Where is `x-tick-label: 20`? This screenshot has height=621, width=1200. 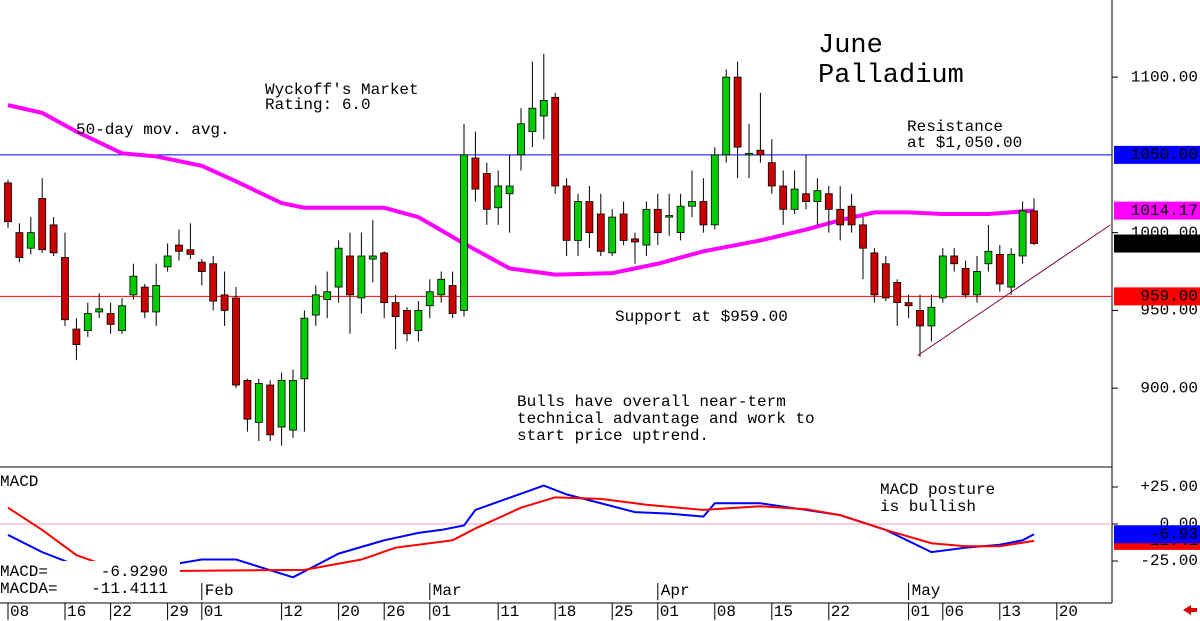 x-tick-label: 20 is located at coordinates (1068, 612).